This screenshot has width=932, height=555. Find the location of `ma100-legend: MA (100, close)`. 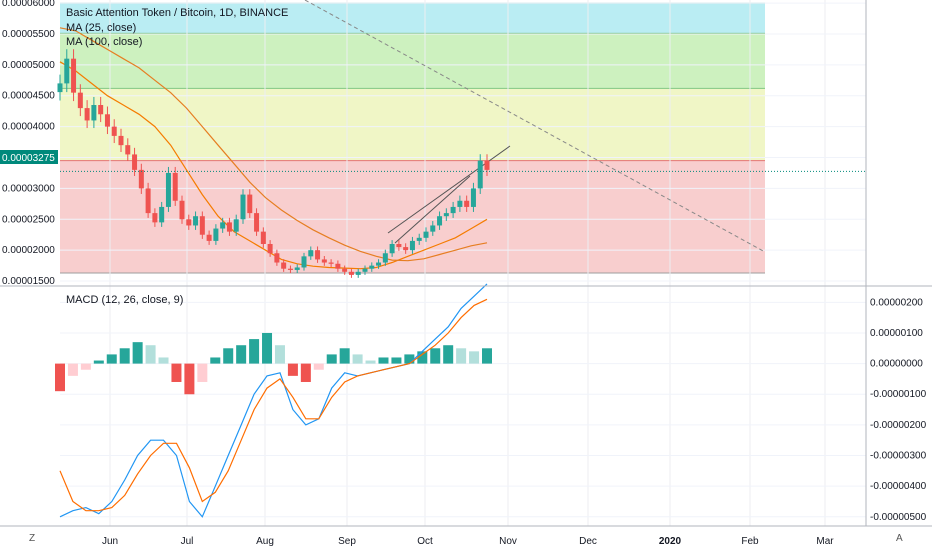

ma100-legend: MA (100, close) is located at coordinates (104, 42).